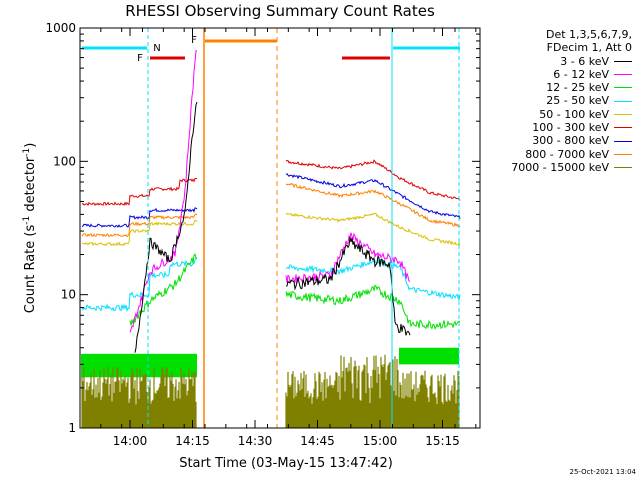 This screenshot has width=640, height=480. I want to click on legend-entry: 7000 - 15000 keV, so click(547, 167).